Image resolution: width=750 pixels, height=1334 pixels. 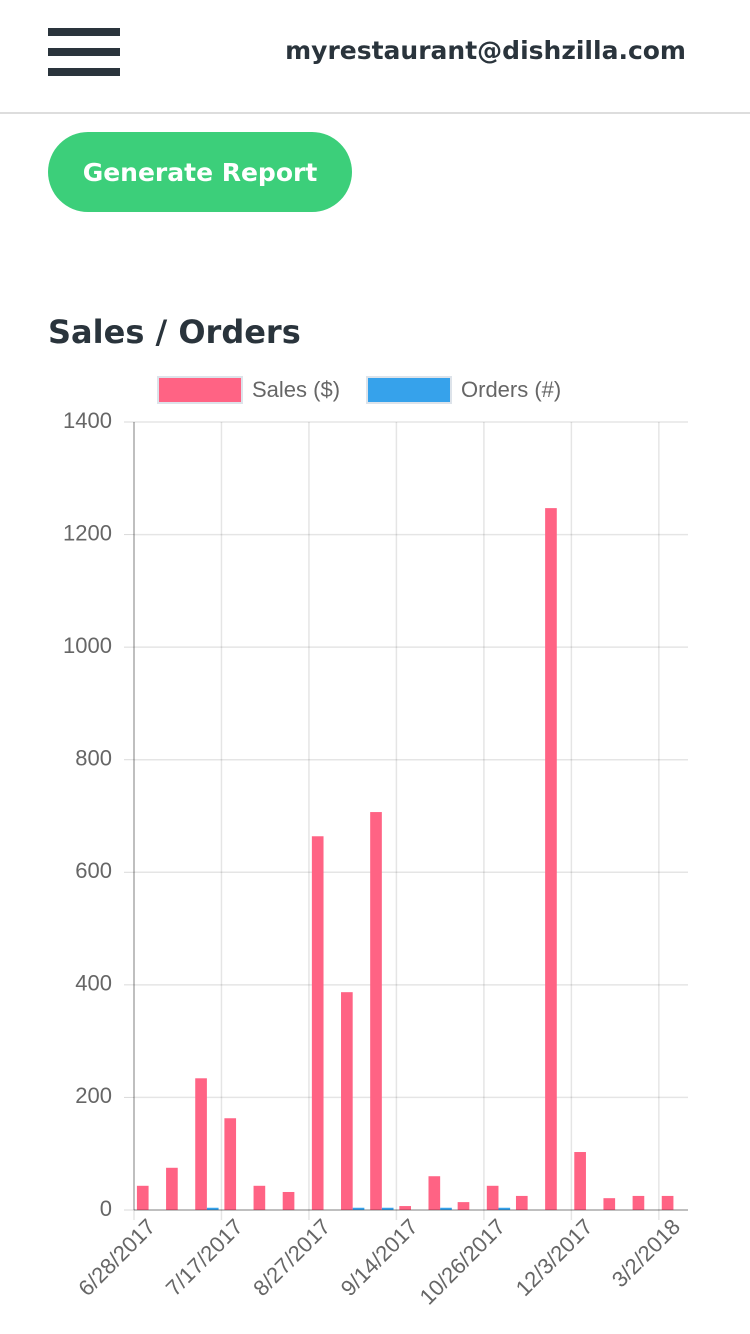 What do you see at coordinates (379, 1257) in the screenshot?
I see `x-tick-label: 9/14/2017` at bounding box center [379, 1257].